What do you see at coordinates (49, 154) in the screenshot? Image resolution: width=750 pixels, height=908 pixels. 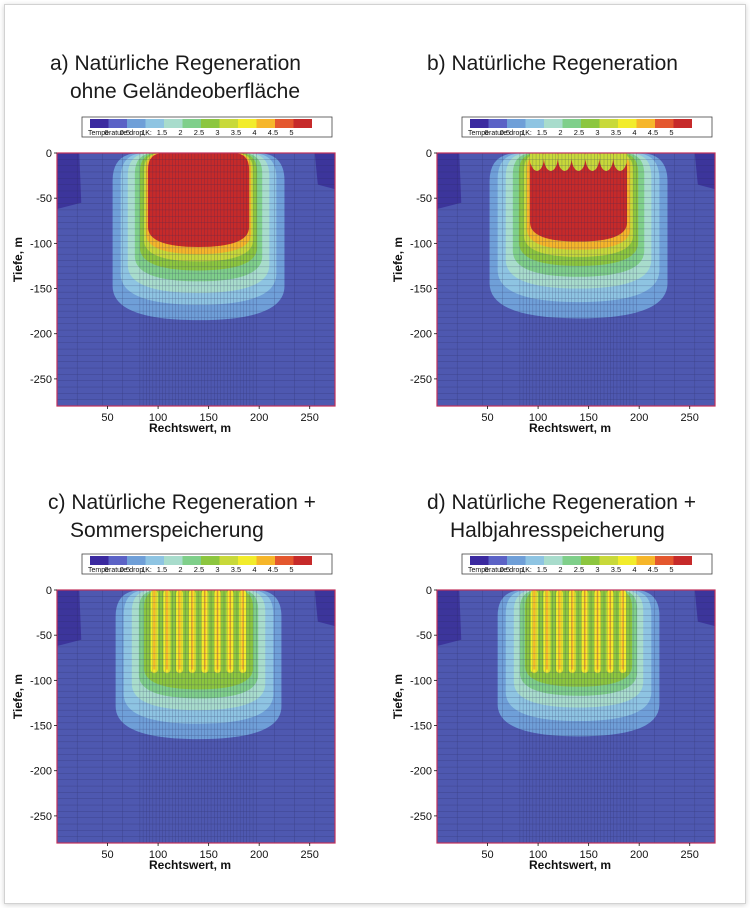 I see `y-tick-label: 0` at bounding box center [49, 154].